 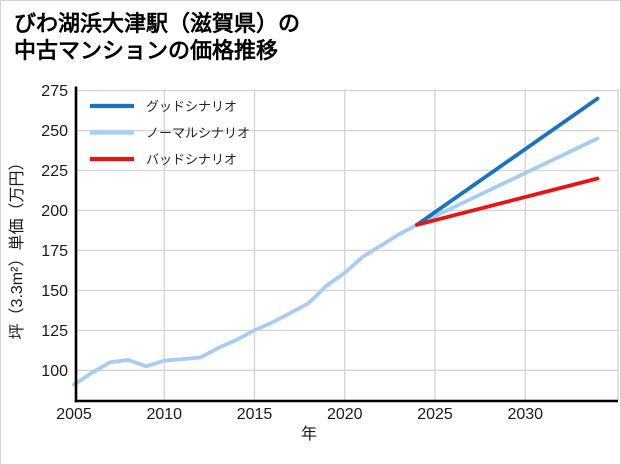 What do you see at coordinates (198, 133) in the screenshot?
I see `legend-label-normal-scenario: ノーマルシナリオ` at bounding box center [198, 133].